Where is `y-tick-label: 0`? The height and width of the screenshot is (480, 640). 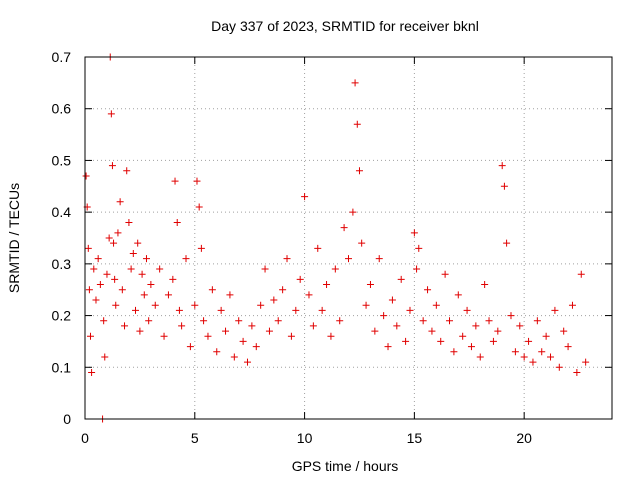
y-tick-label: 0 is located at coordinates (67, 419).